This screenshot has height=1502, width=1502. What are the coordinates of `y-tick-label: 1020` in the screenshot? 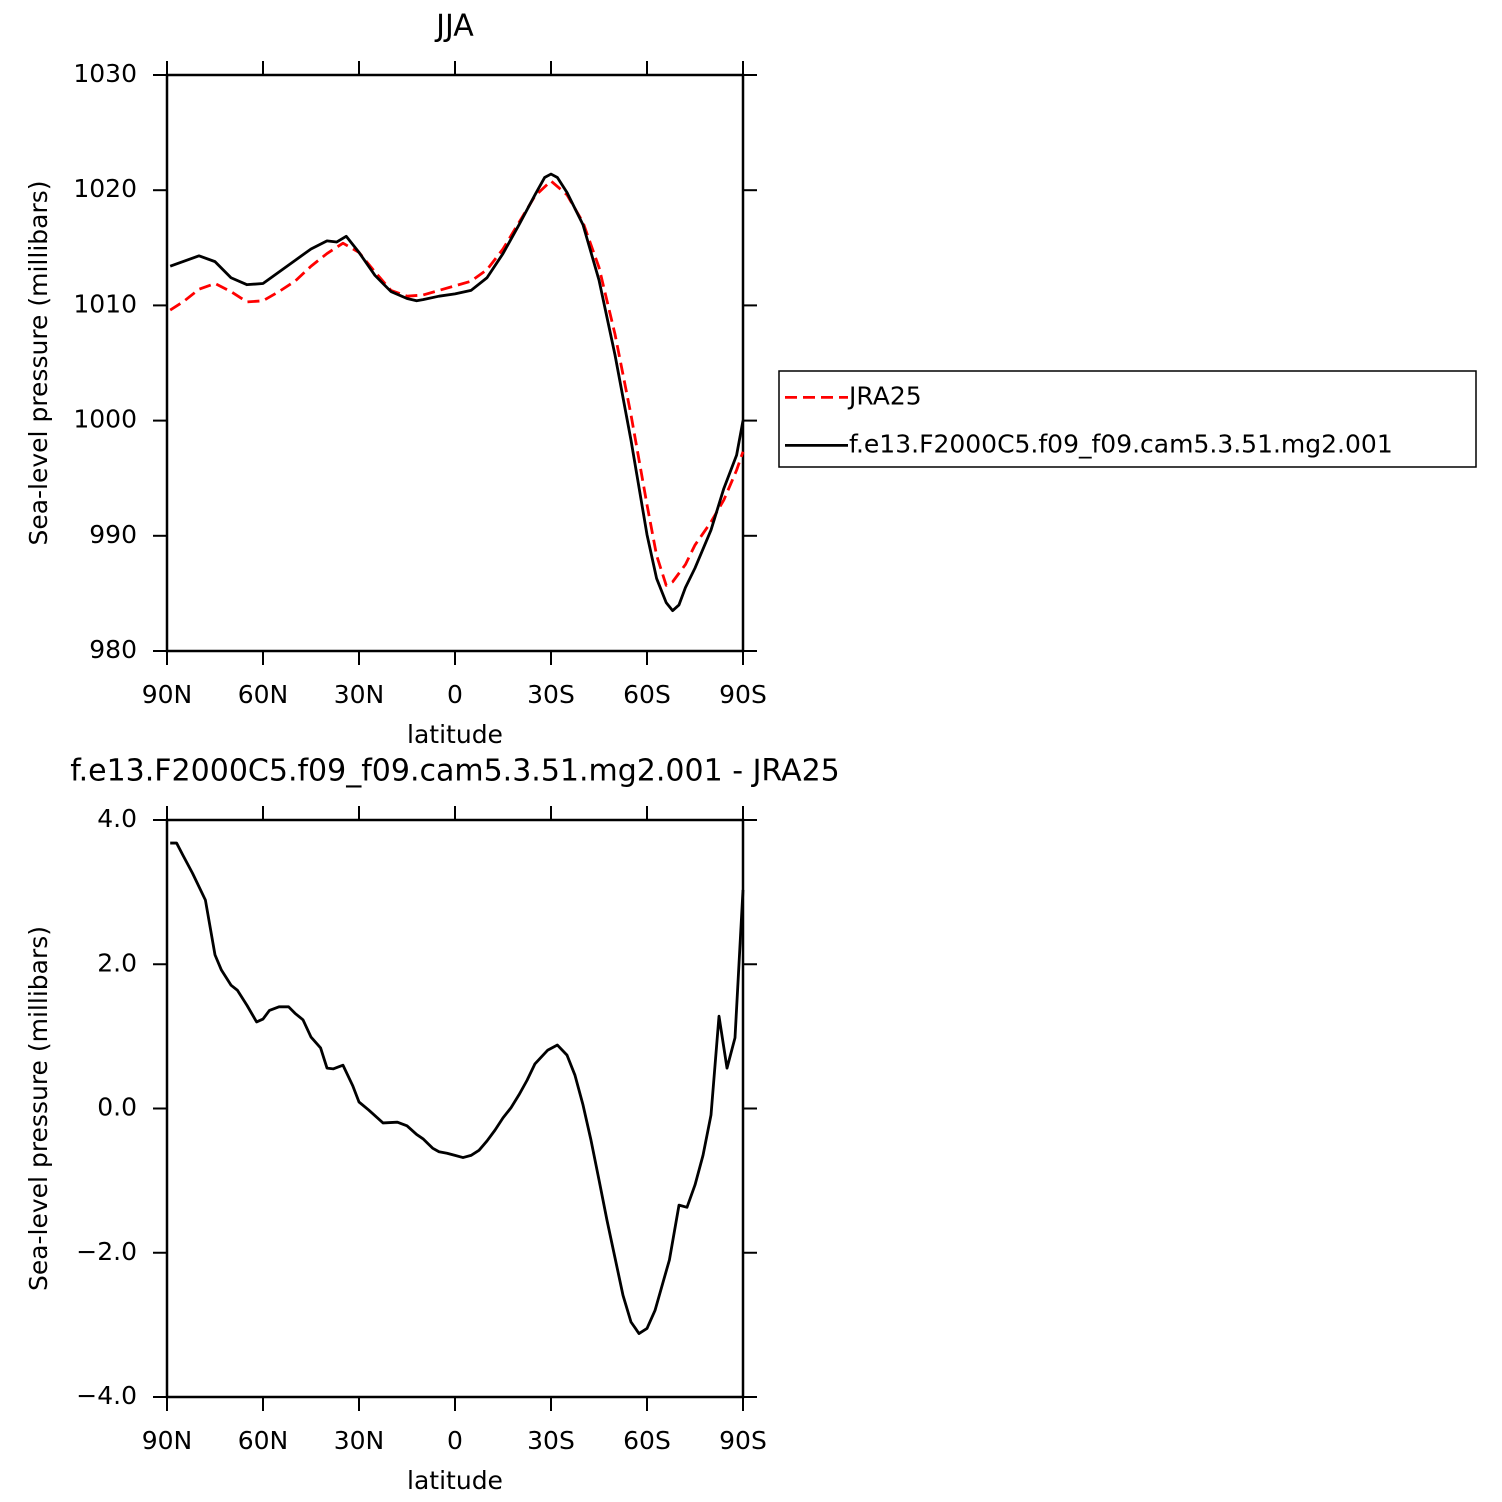 It's located at (105, 188).